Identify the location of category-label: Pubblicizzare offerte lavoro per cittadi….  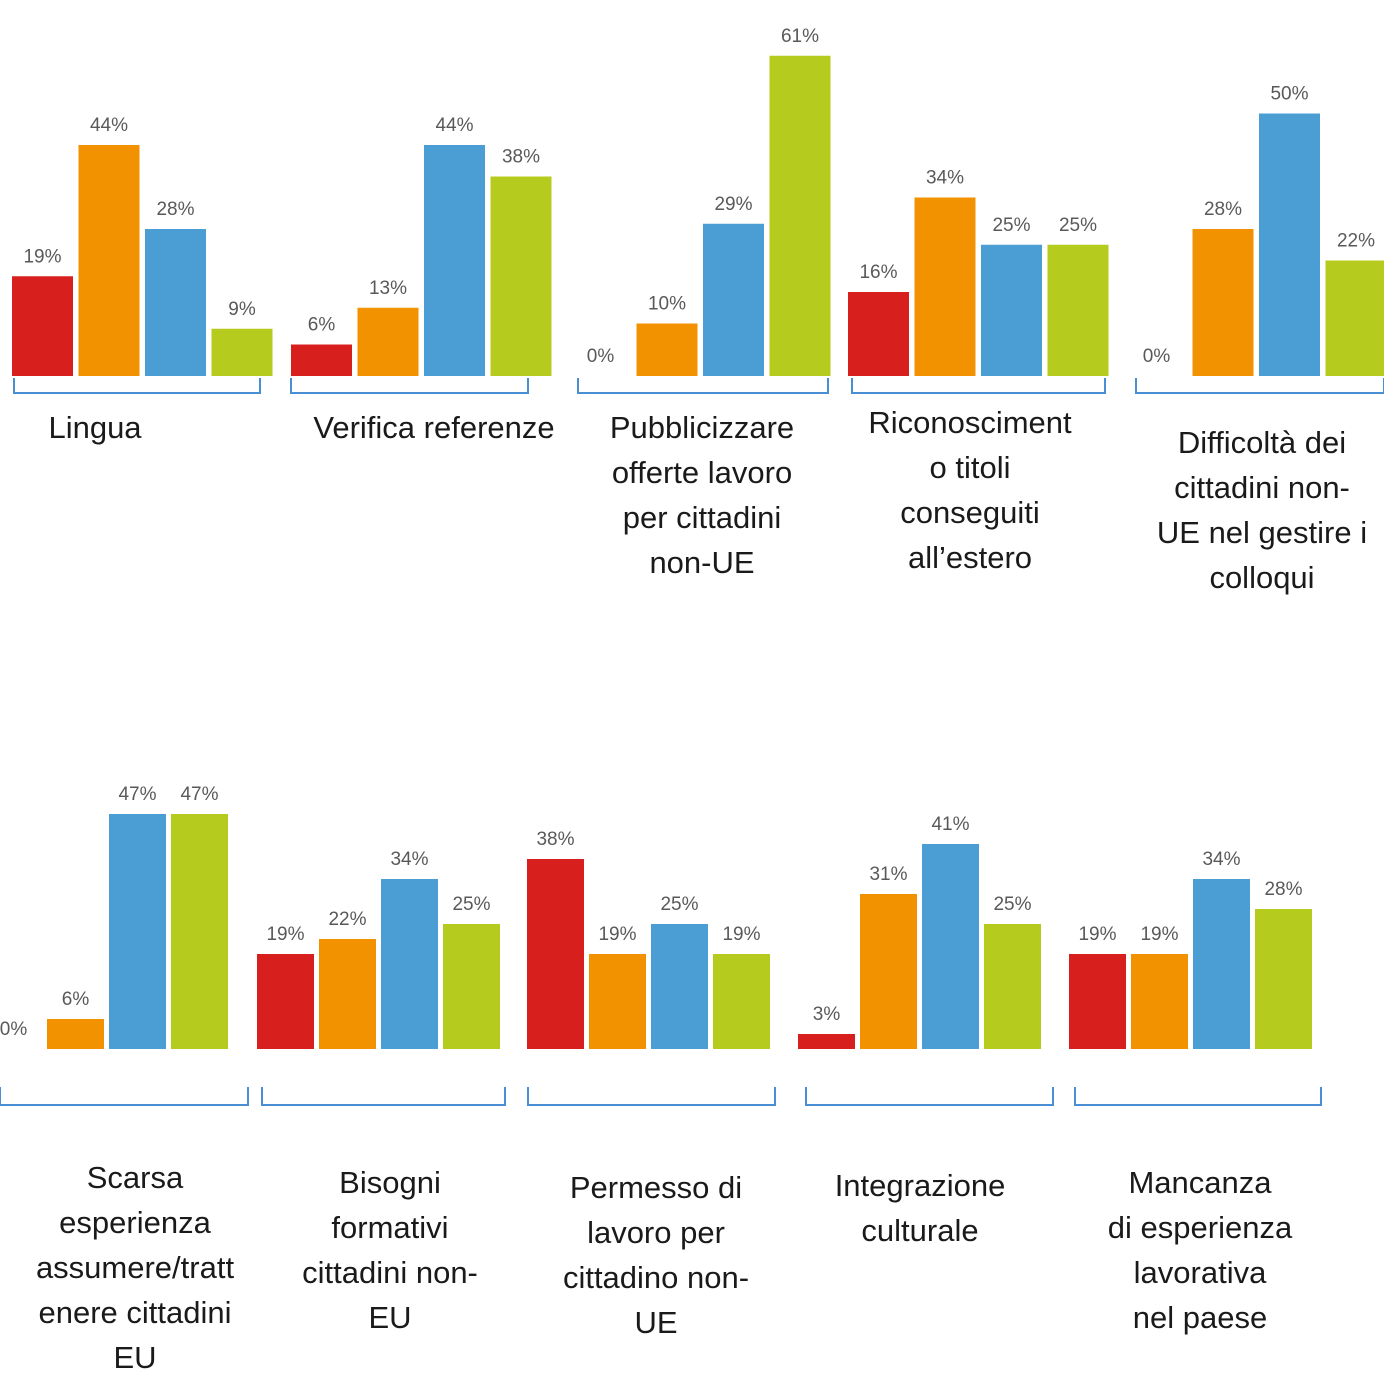
(702, 495).